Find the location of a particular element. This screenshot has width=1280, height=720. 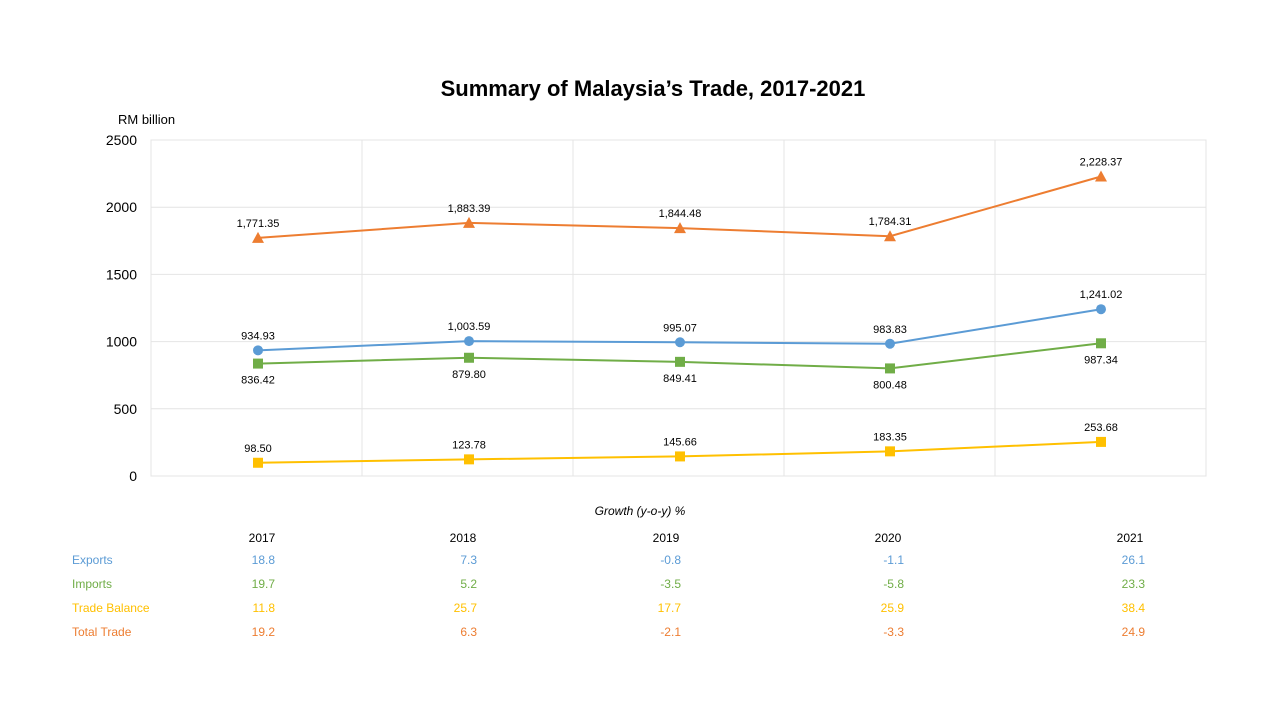

growth-value: 6.3 is located at coordinates (468, 632).